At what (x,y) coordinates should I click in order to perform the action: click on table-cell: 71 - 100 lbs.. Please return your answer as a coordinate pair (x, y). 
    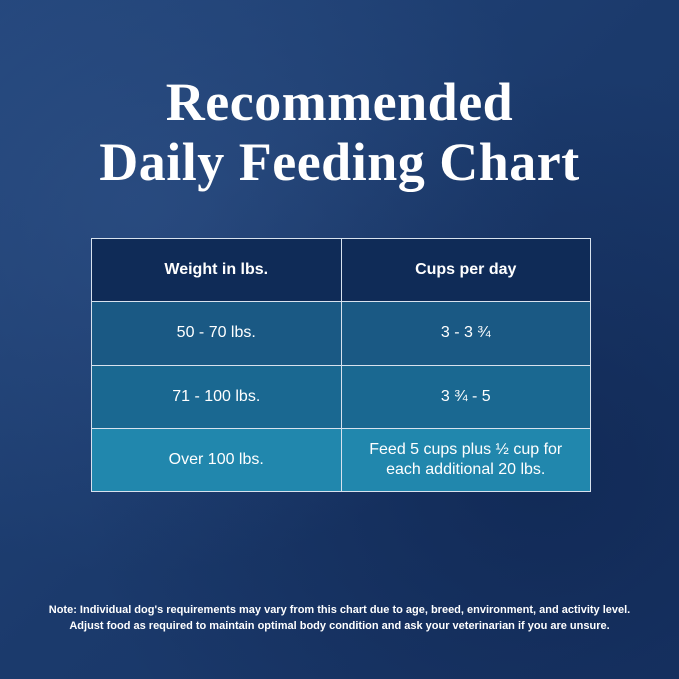
    Looking at the image, I should click on (216, 396).